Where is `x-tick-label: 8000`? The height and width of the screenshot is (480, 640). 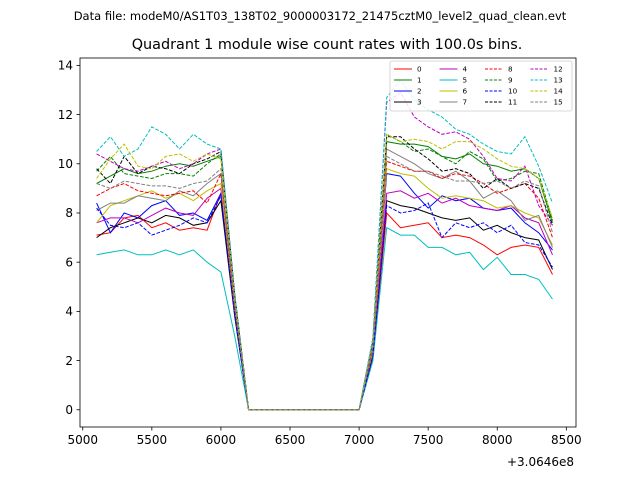 x-tick-label: 8000 is located at coordinates (497, 440).